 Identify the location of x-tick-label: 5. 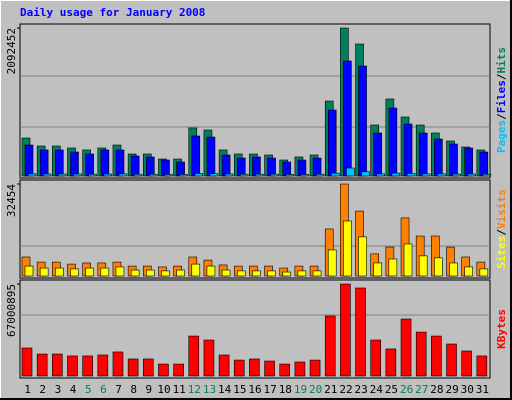
(88, 389).